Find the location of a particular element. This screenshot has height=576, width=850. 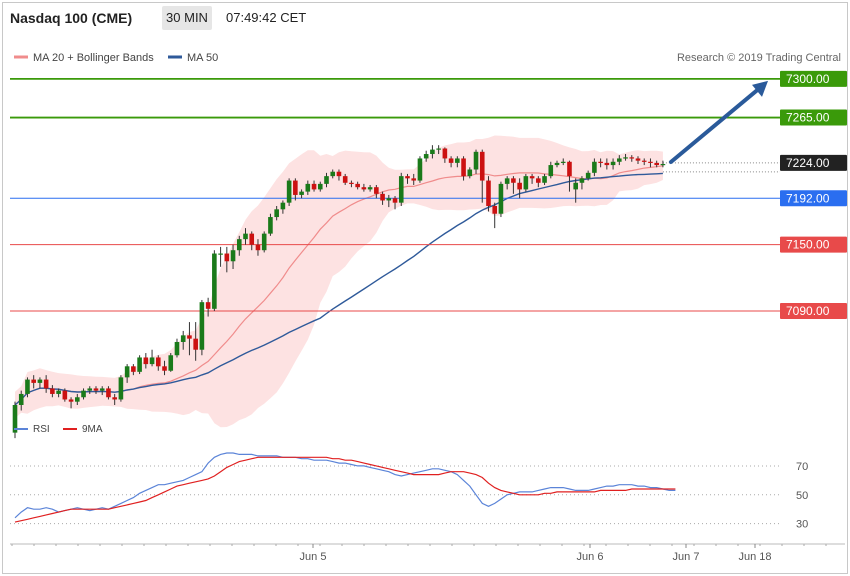

ma20-legend-label: MA 20 + Bollinger Bands is located at coordinates (93, 58).